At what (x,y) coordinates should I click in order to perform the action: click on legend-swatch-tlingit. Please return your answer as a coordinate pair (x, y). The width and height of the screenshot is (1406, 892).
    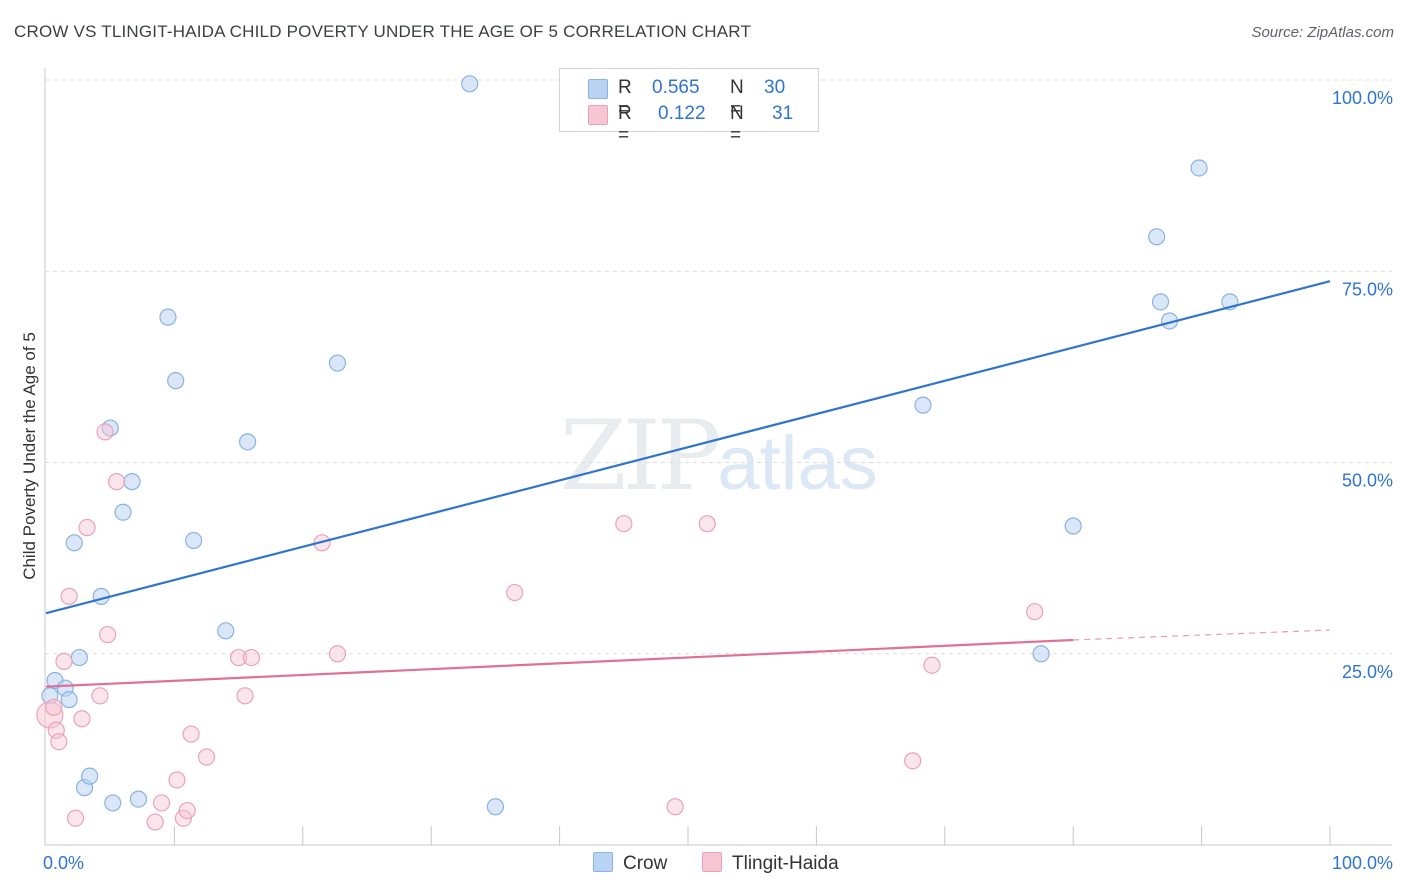
    Looking at the image, I should click on (598, 115).